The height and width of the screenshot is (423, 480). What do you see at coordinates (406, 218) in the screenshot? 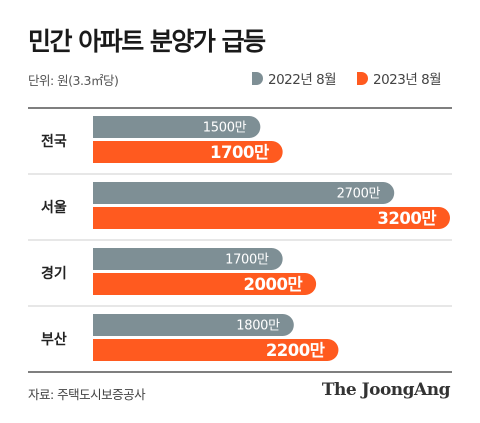
I see `data-label-2023: 3200만` at bounding box center [406, 218].